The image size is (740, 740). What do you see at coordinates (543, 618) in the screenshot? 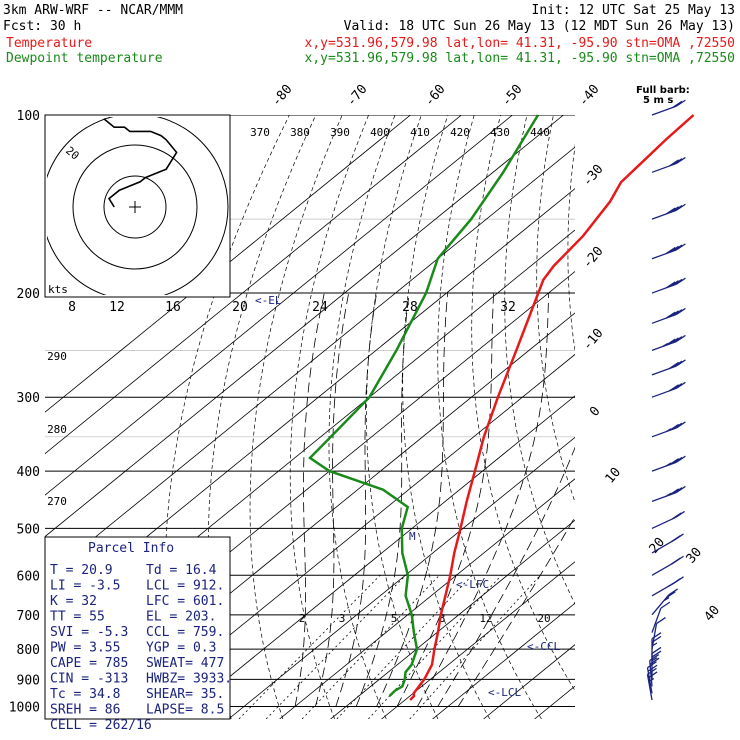
I see `mixing-ratio-label: 20` at bounding box center [543, 618].